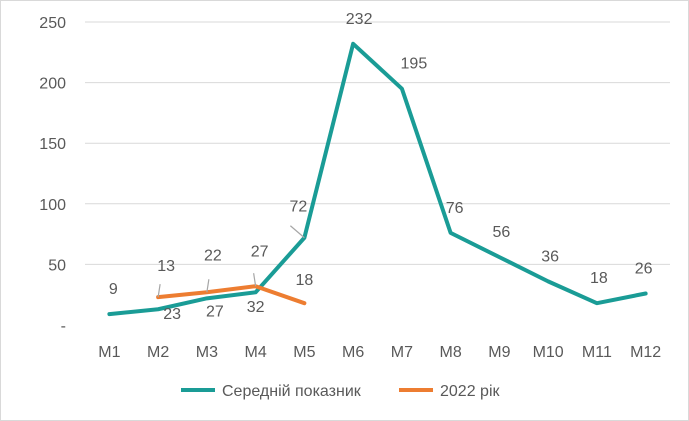 The image size is (689, 421). Describe the element at coordinates (304, 352) in the screenshot. I see `x-tick-label: M5` at that location.